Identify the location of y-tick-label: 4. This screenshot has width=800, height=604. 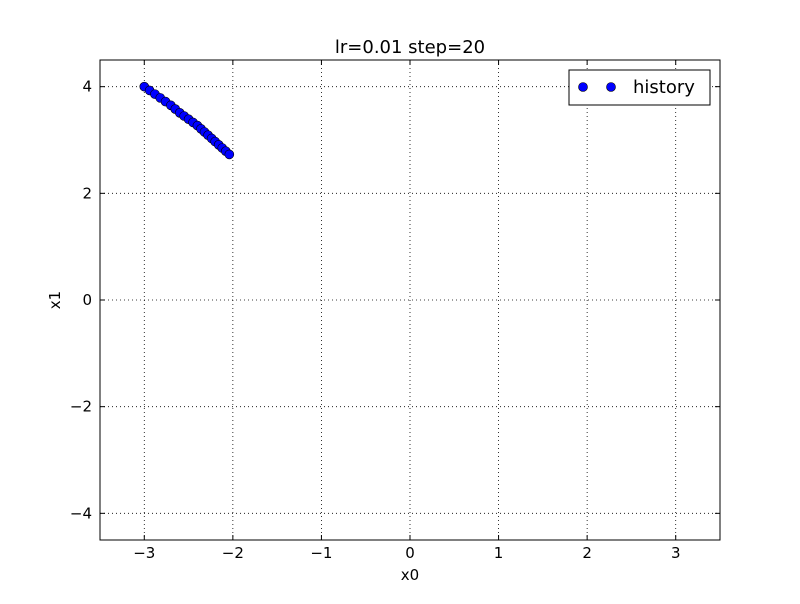
(87, 87).